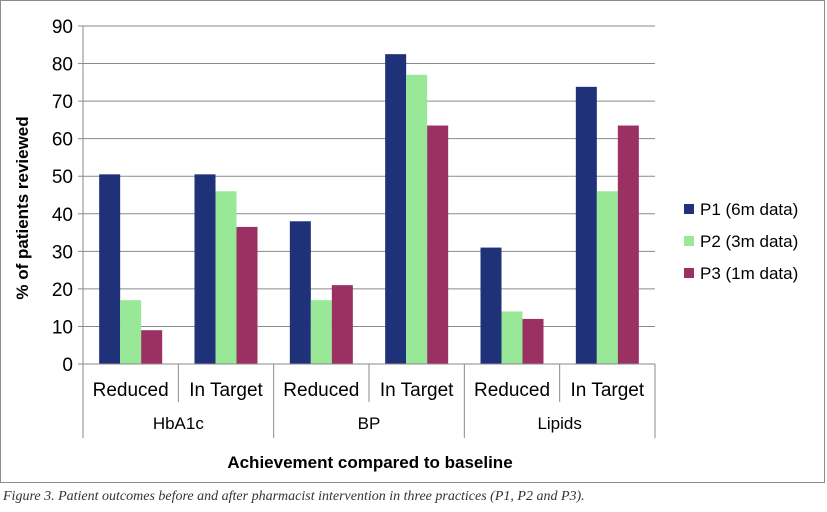 The width and height of the screenshot is (827, 512). I want to click on y-tick-label: 0, so click(67, 365).